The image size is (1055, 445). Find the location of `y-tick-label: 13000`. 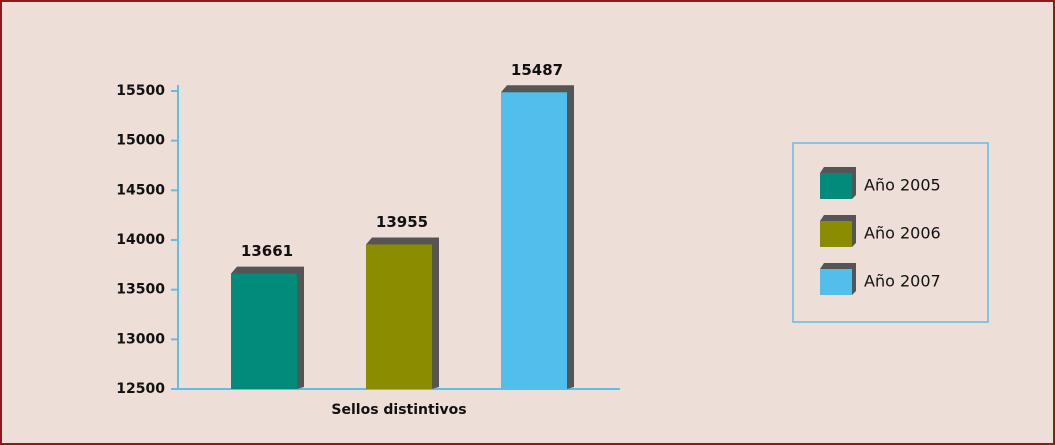

y-tick-label: 13000 is located at coordinates (140, 339).